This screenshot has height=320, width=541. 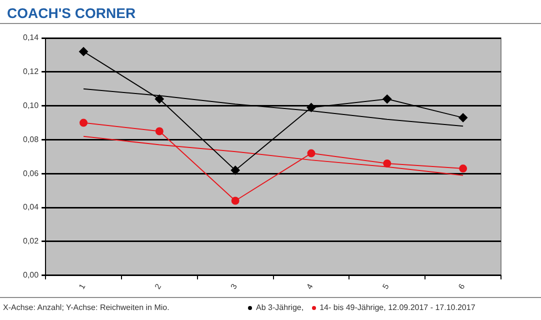 What do you see at coordinates (31, 139) in the screenshot?
I see `y-tick-label: 0,08` at bounding box center [31, 139].